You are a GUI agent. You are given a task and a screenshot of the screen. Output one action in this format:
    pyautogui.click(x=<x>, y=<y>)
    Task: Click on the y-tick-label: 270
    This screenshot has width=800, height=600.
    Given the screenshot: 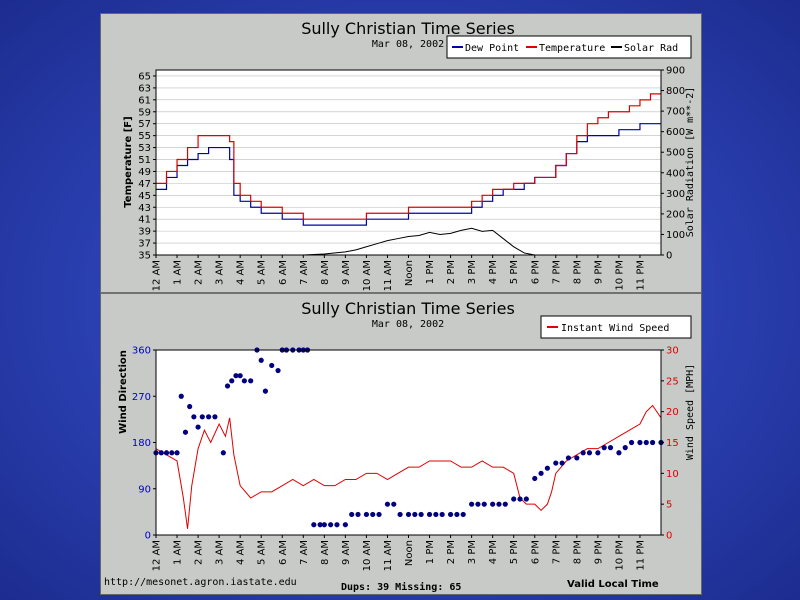 What is the action you would take?
    pyautogui.click(x=141, y=397)
    